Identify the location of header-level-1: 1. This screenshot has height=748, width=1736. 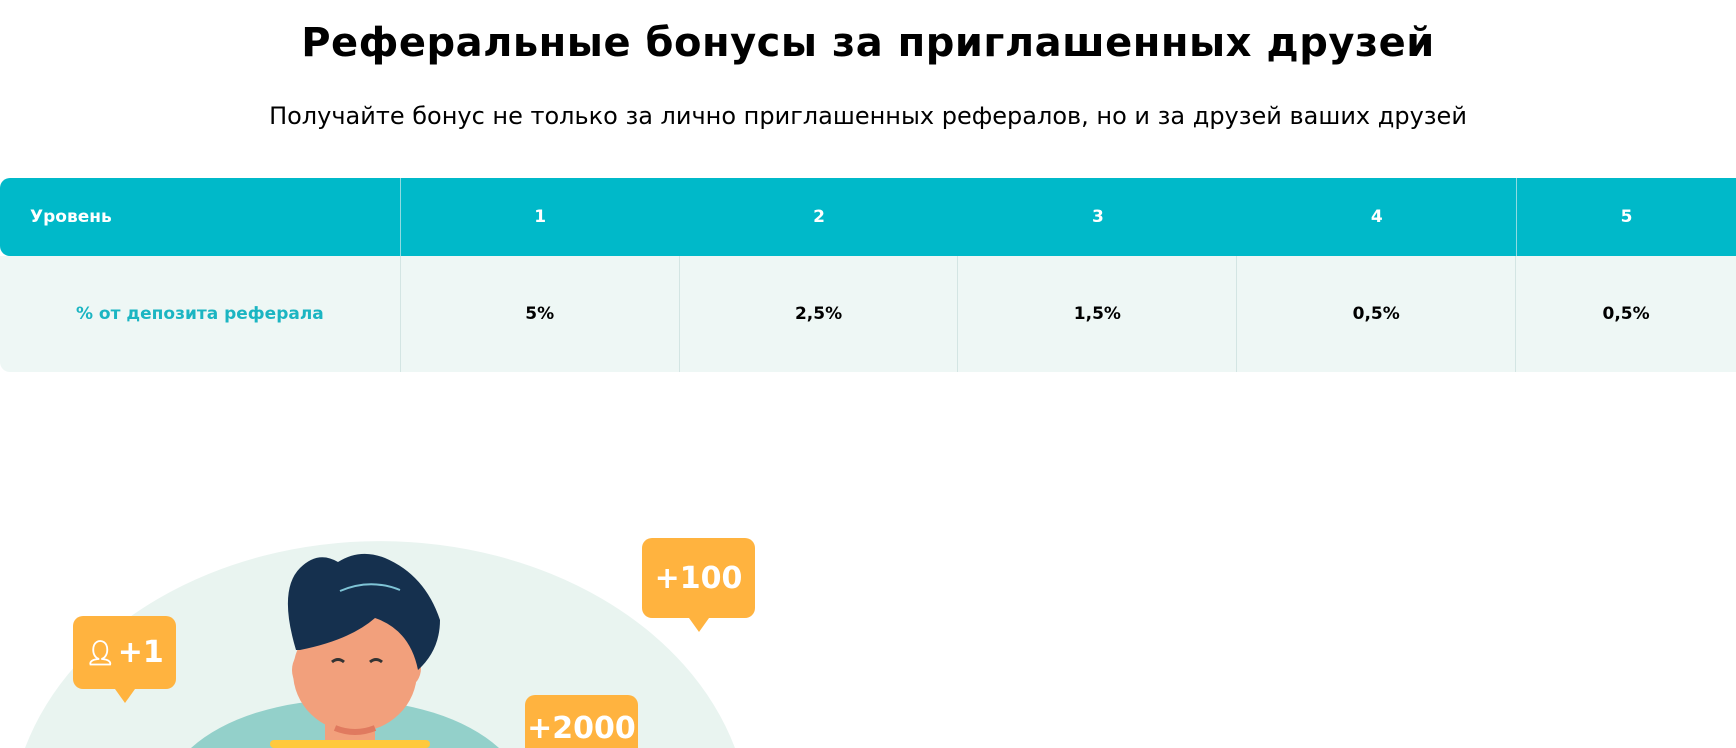
(540, 217).